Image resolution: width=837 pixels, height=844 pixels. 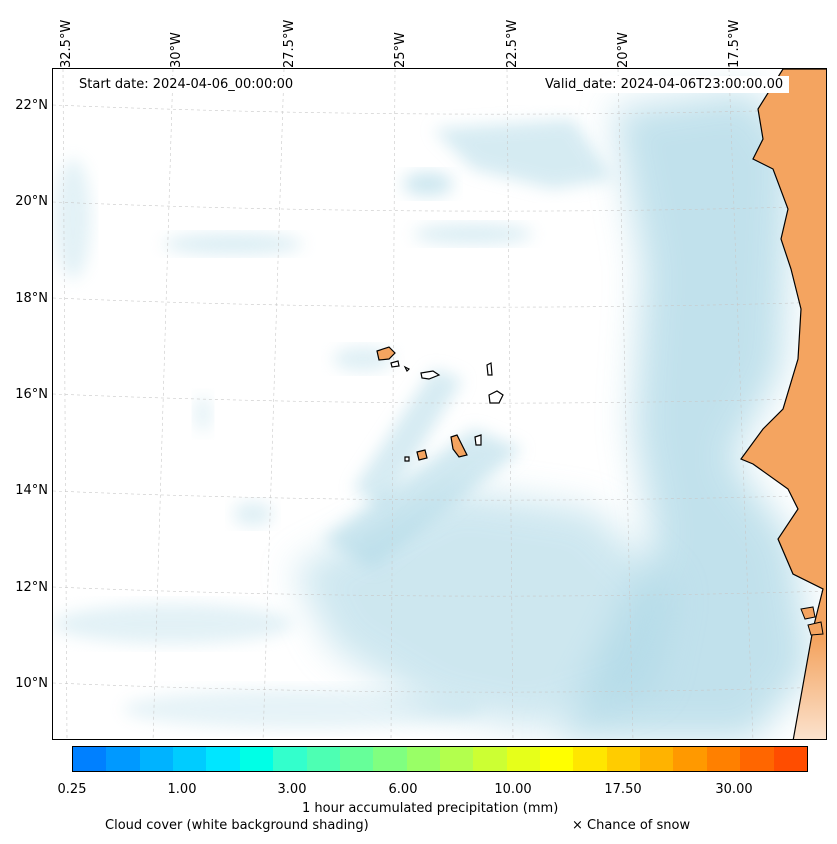 I want to click on island-santiago, so click(x=459, y=446).